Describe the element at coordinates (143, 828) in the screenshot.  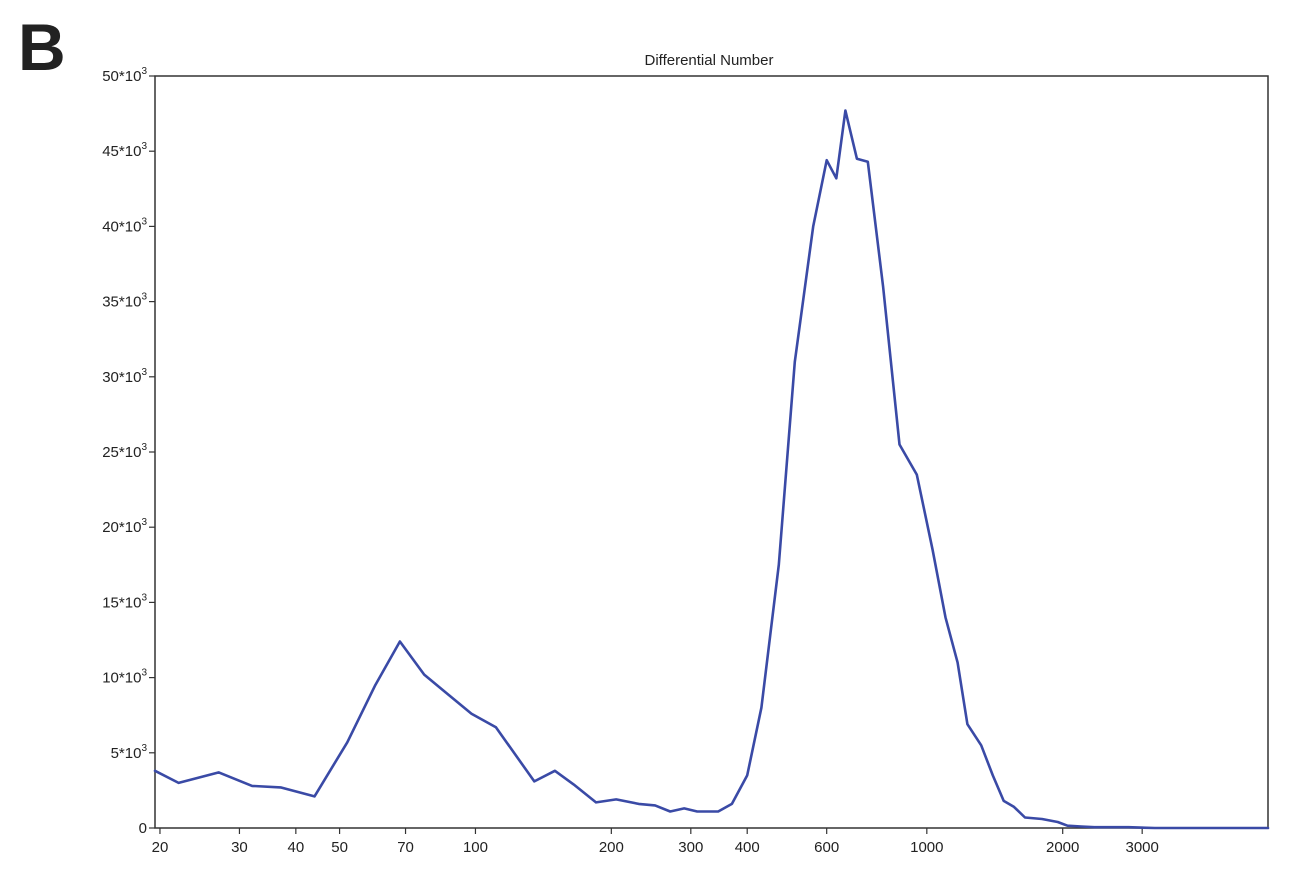
I see `y-tick-label: 0` at that location.